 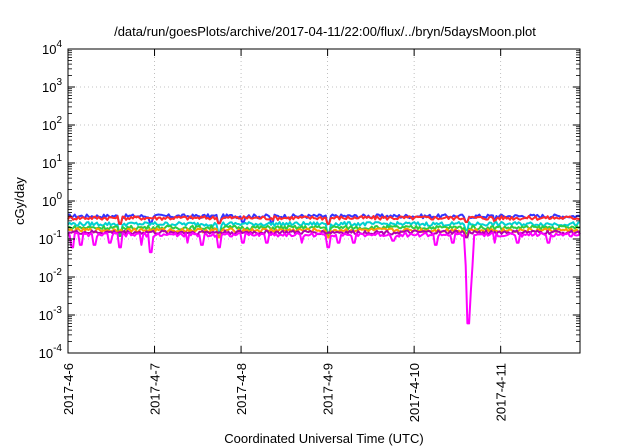 What do you see at coordinates (51, 352) in the screenshot?
I see `y-tick-label: 10⁻⁴` at bounding box center [51, 352].